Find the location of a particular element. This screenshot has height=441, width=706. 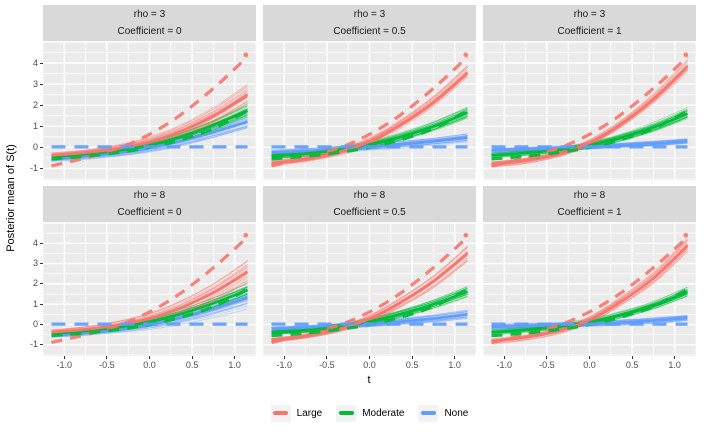

large-line-swatch is located at coordinates (281, 413).